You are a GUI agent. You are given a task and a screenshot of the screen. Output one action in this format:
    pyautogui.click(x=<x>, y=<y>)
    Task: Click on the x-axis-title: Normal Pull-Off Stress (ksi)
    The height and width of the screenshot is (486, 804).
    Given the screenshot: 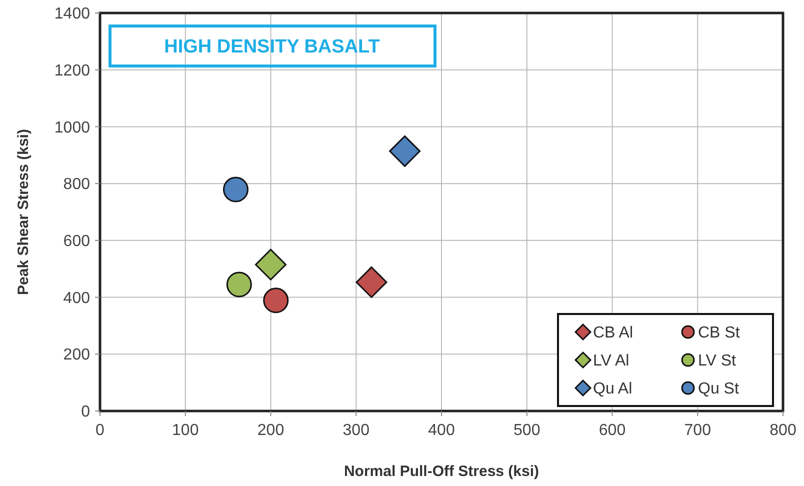 What is the action you would take?
    pyautogui.click(x=442, y=471)
    